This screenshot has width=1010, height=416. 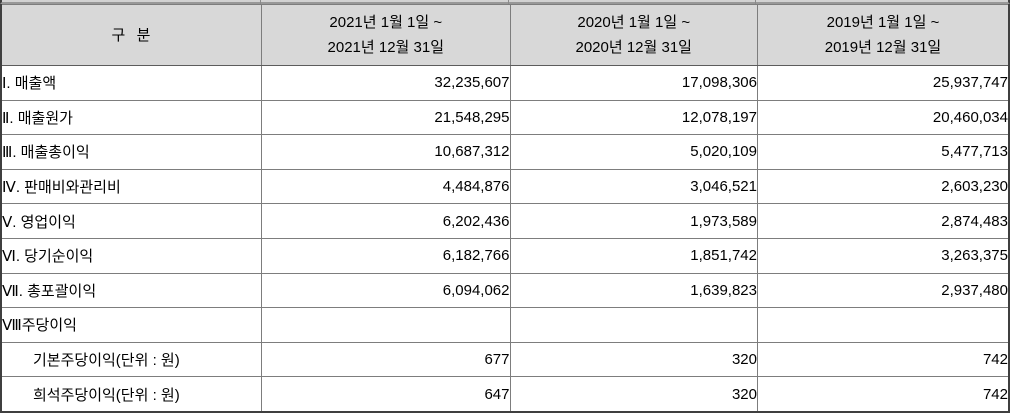 What do you see at coordinates (883, 22) in the screenshot?
I see `period-line1: 2019년 1월 1일 ~` at bounding box center [883, 22].